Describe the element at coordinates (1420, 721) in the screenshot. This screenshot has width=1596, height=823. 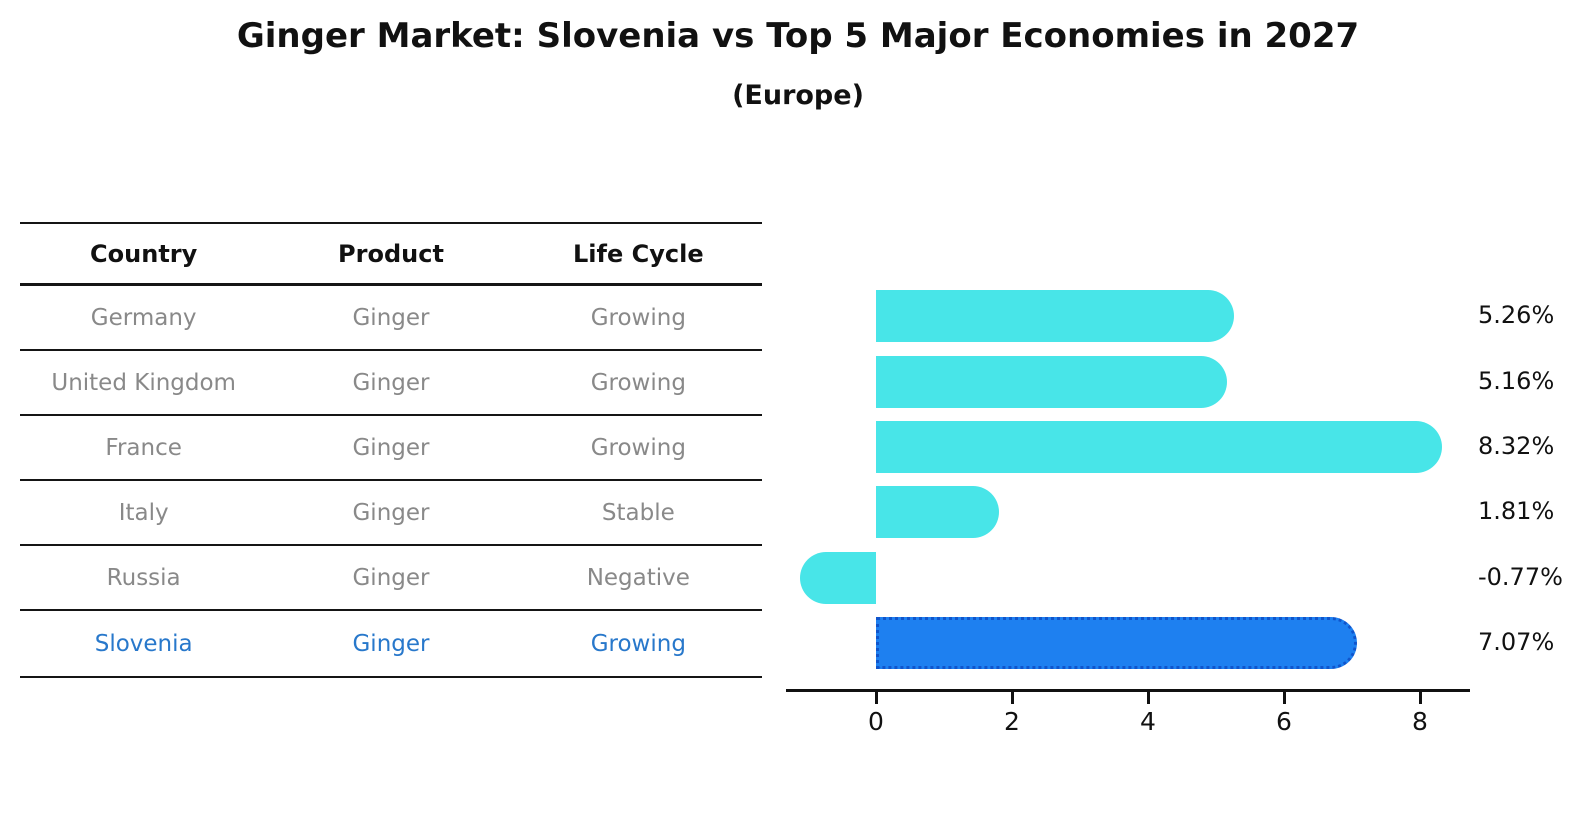
I see `x-axis-tick-label: 8` at that location.